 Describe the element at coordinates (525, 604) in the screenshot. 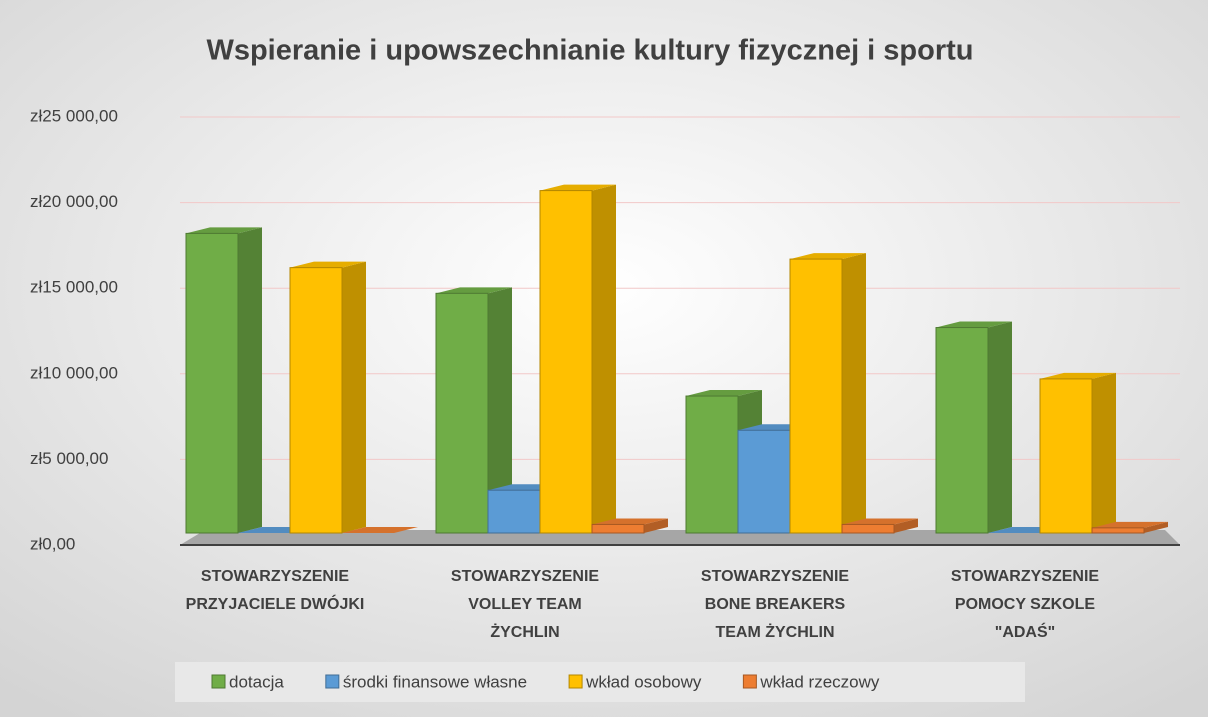

I see `x-tick-label: VOLLEY TEAM` at that location.